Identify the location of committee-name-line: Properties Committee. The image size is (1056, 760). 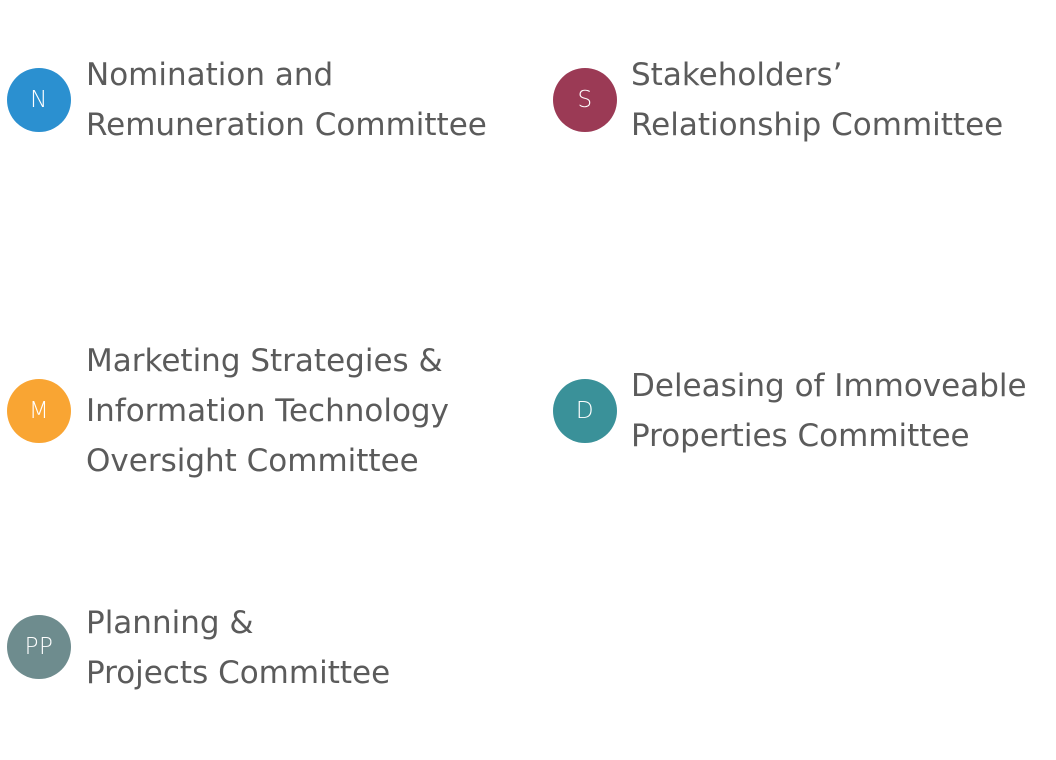
(800, 436).